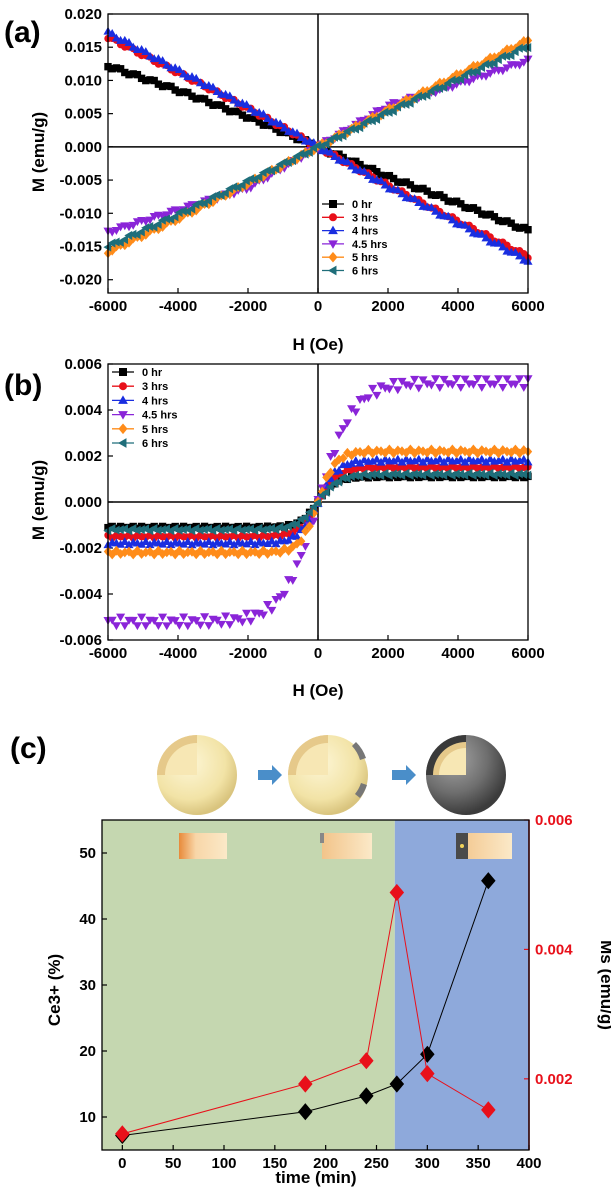  What do you see at coordinates (527, 306) in the screenshot?
I see `x-tick-label: 6000` at bounding box center [527, 306].